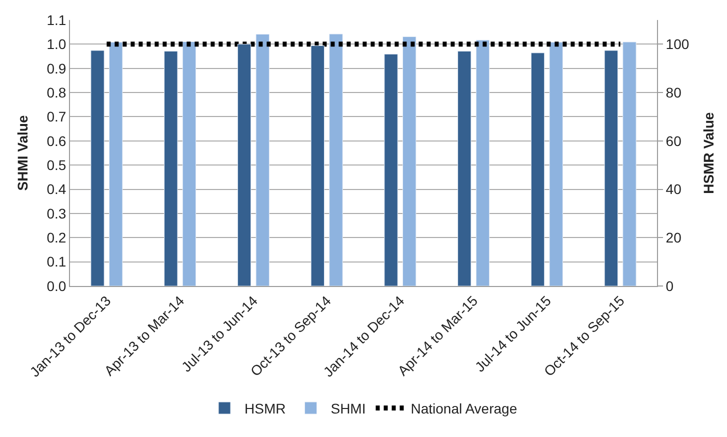  Describe the element at coordinates (674, 189) in the screenshot. I see `y2-tick-label: 40` at that location.